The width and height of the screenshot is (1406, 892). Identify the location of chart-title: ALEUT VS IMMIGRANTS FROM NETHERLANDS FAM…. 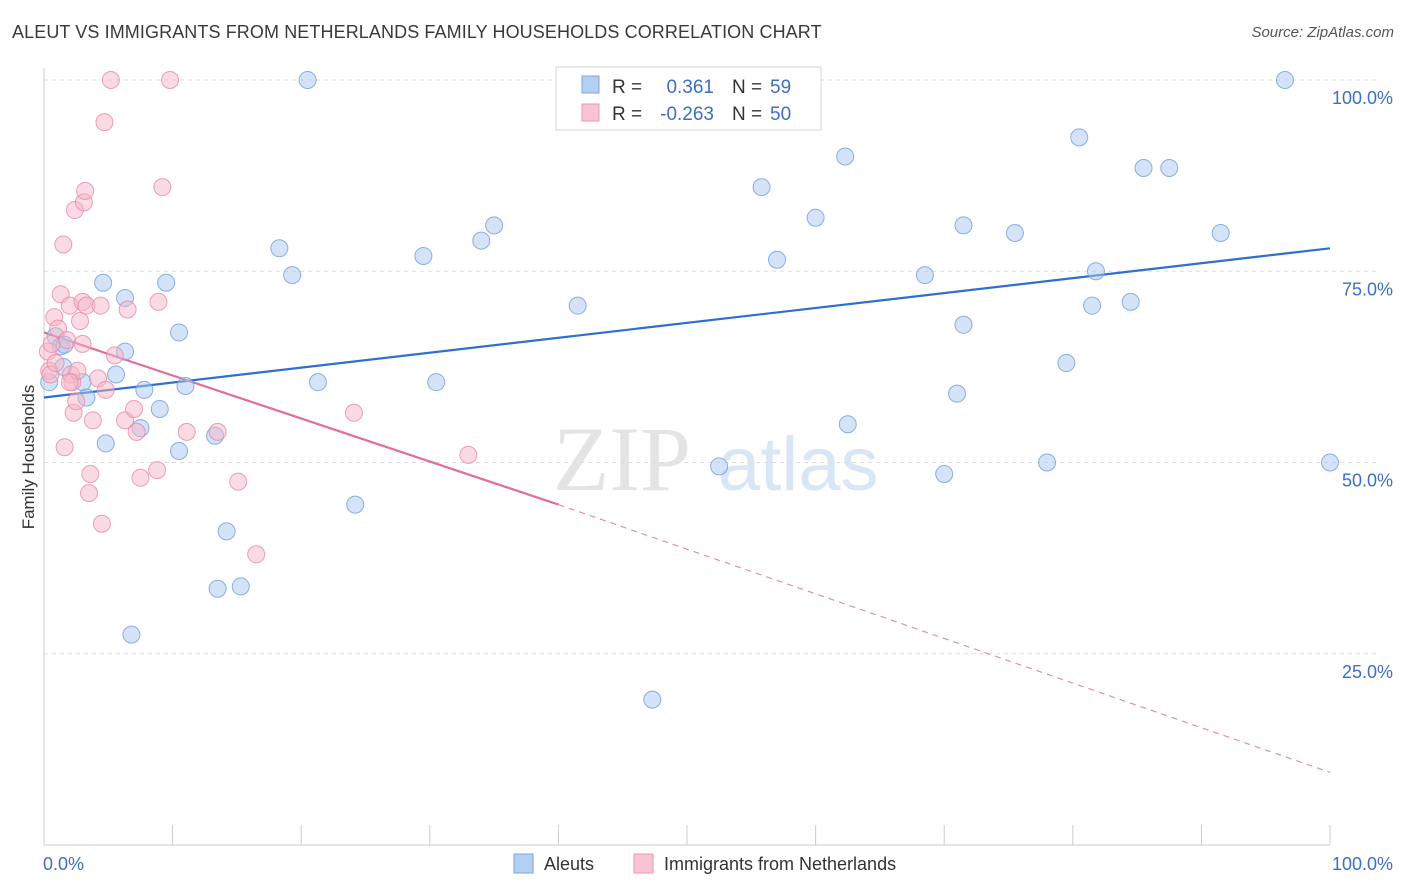
(417, 32).